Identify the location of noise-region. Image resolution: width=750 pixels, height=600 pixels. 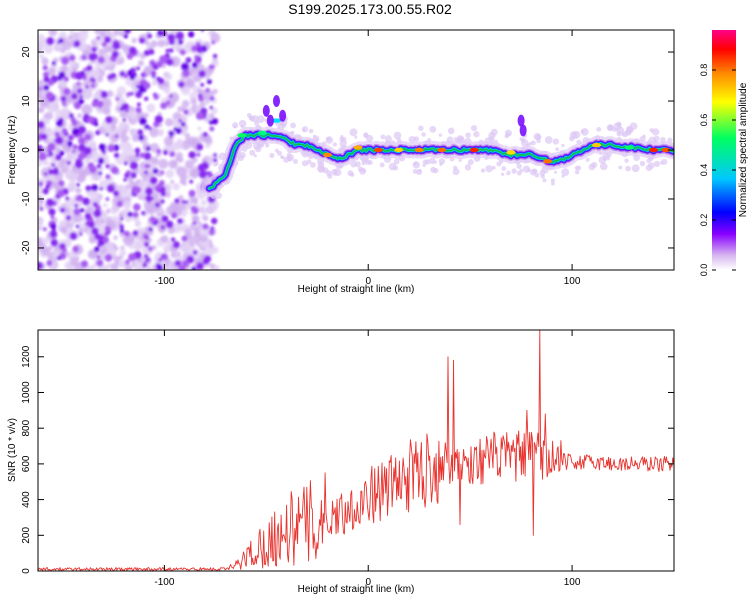
(129, 150).